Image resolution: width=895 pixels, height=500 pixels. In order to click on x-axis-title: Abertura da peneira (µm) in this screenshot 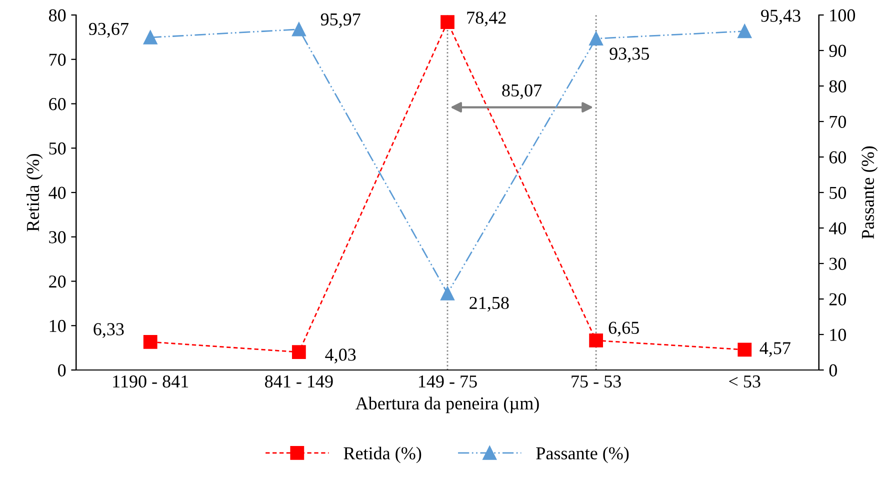, I will do `click(447, 405)`.